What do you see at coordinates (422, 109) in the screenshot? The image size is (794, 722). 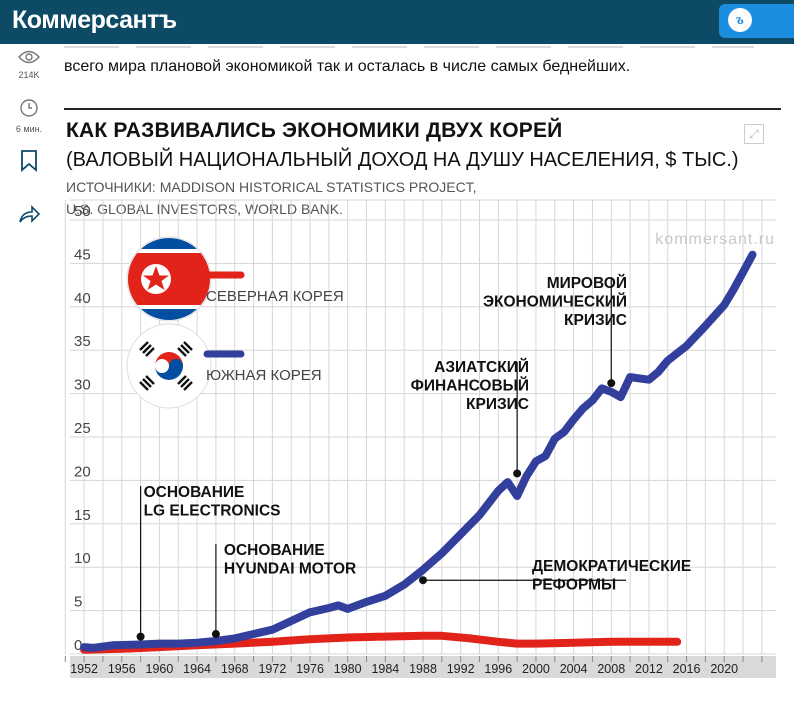 I see `figure-top-rule` at bounding box center [422, 109].